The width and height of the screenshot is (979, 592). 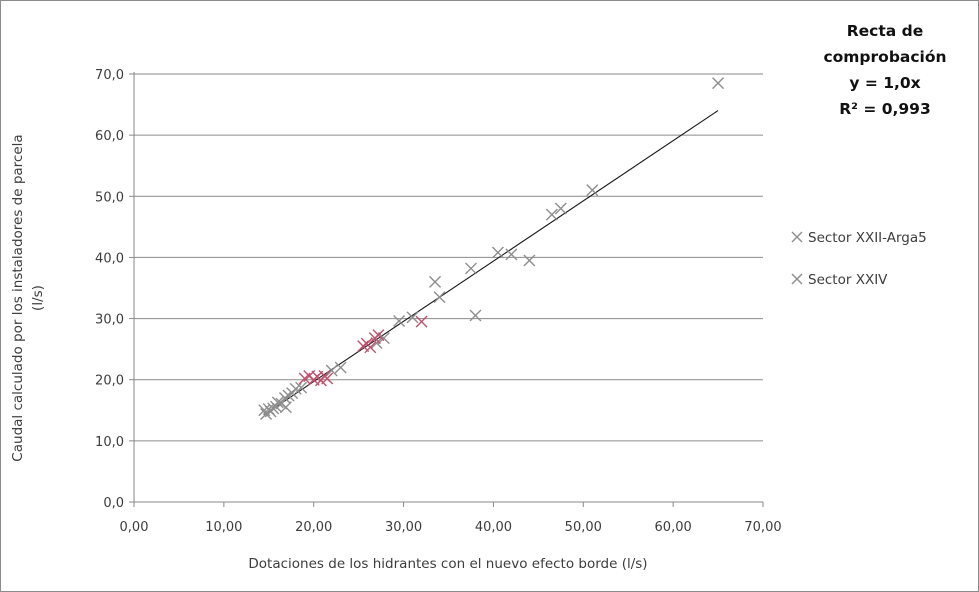 What do you see at coordinates (762, 527) in the screenshot?
I see `x-tick-label: 70,00` at bounding box center [762, 527].